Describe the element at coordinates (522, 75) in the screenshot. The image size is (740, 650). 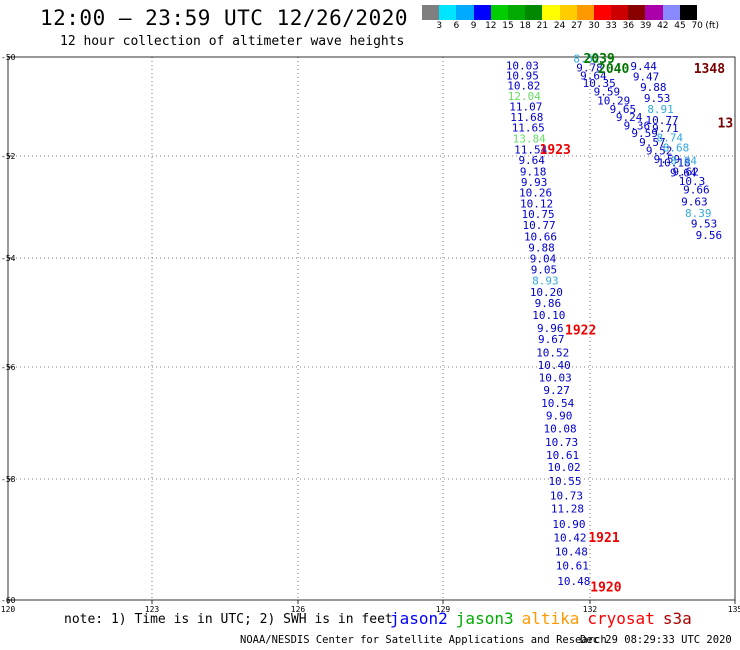
I see `wave-height-label: 10.95` at that location.